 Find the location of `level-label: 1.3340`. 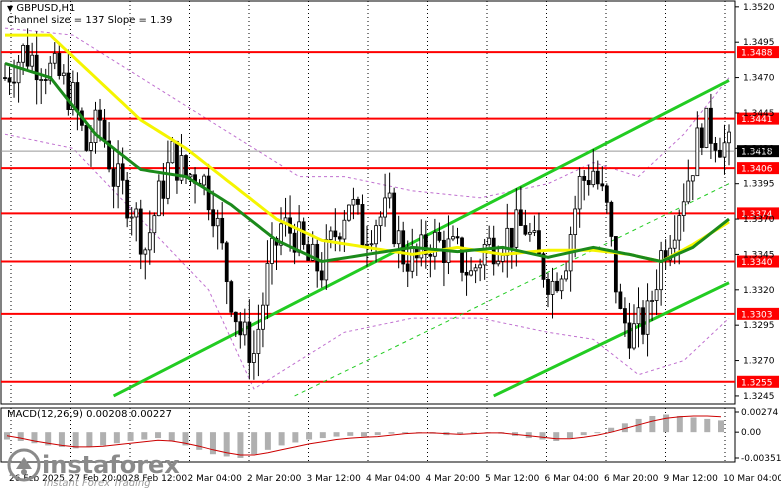

level-label: 1.3340 is located at coordinates (757, 263).